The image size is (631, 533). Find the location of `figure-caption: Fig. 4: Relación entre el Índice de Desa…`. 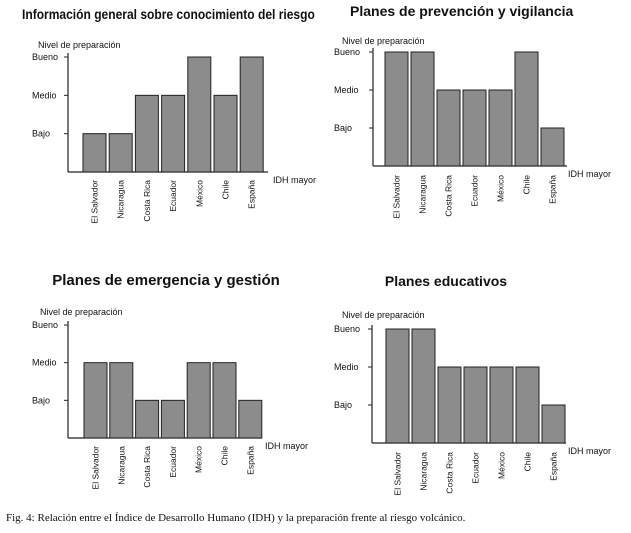

figure-caption: Fig. 4: Relación entre el Índice de Desa… is located at coordinates (236, 518).